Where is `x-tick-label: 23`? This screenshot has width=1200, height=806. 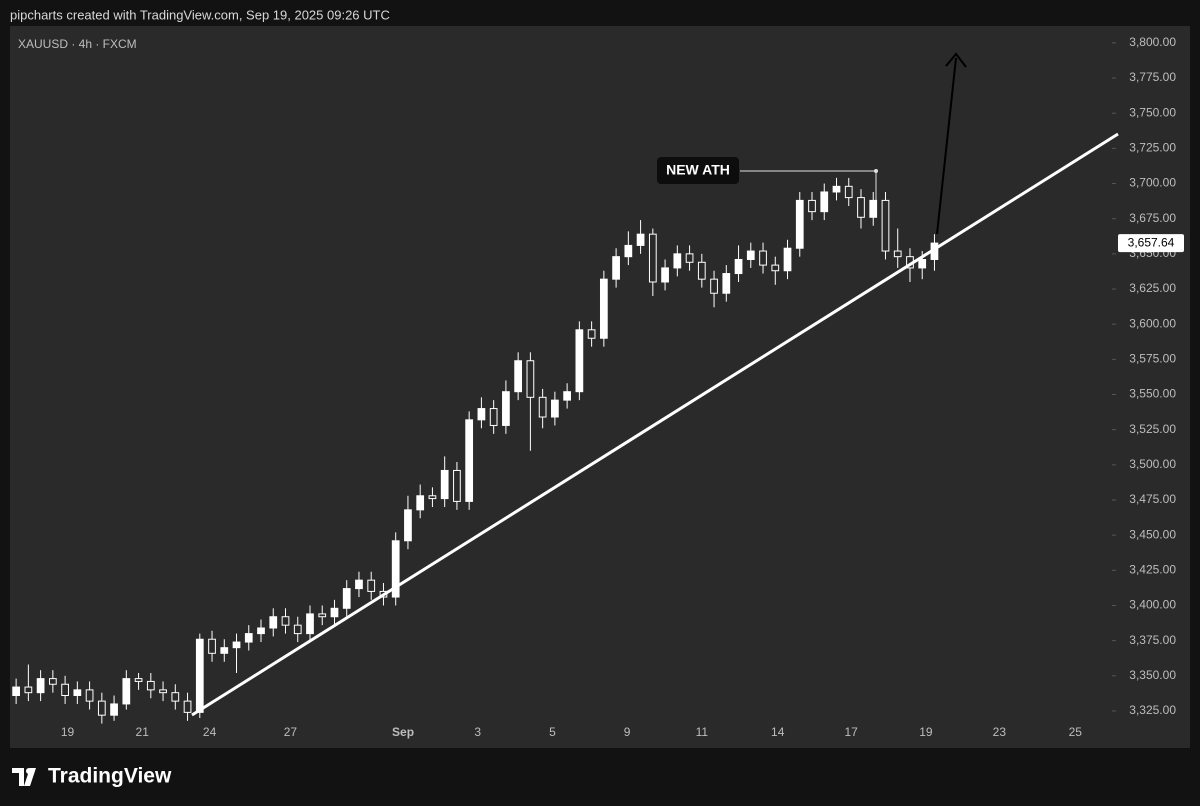 x-tick-label: 23 is located at coordinates (1000, 732).